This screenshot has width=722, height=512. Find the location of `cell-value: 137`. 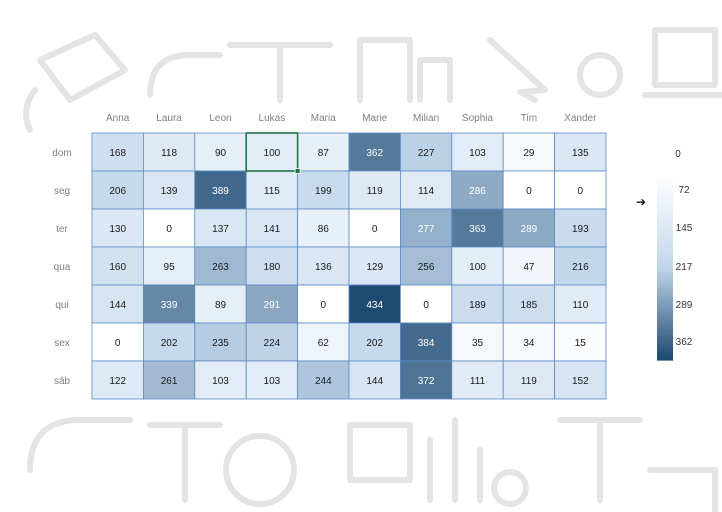

cell-value: 137 is located at coordinates (220, 229).